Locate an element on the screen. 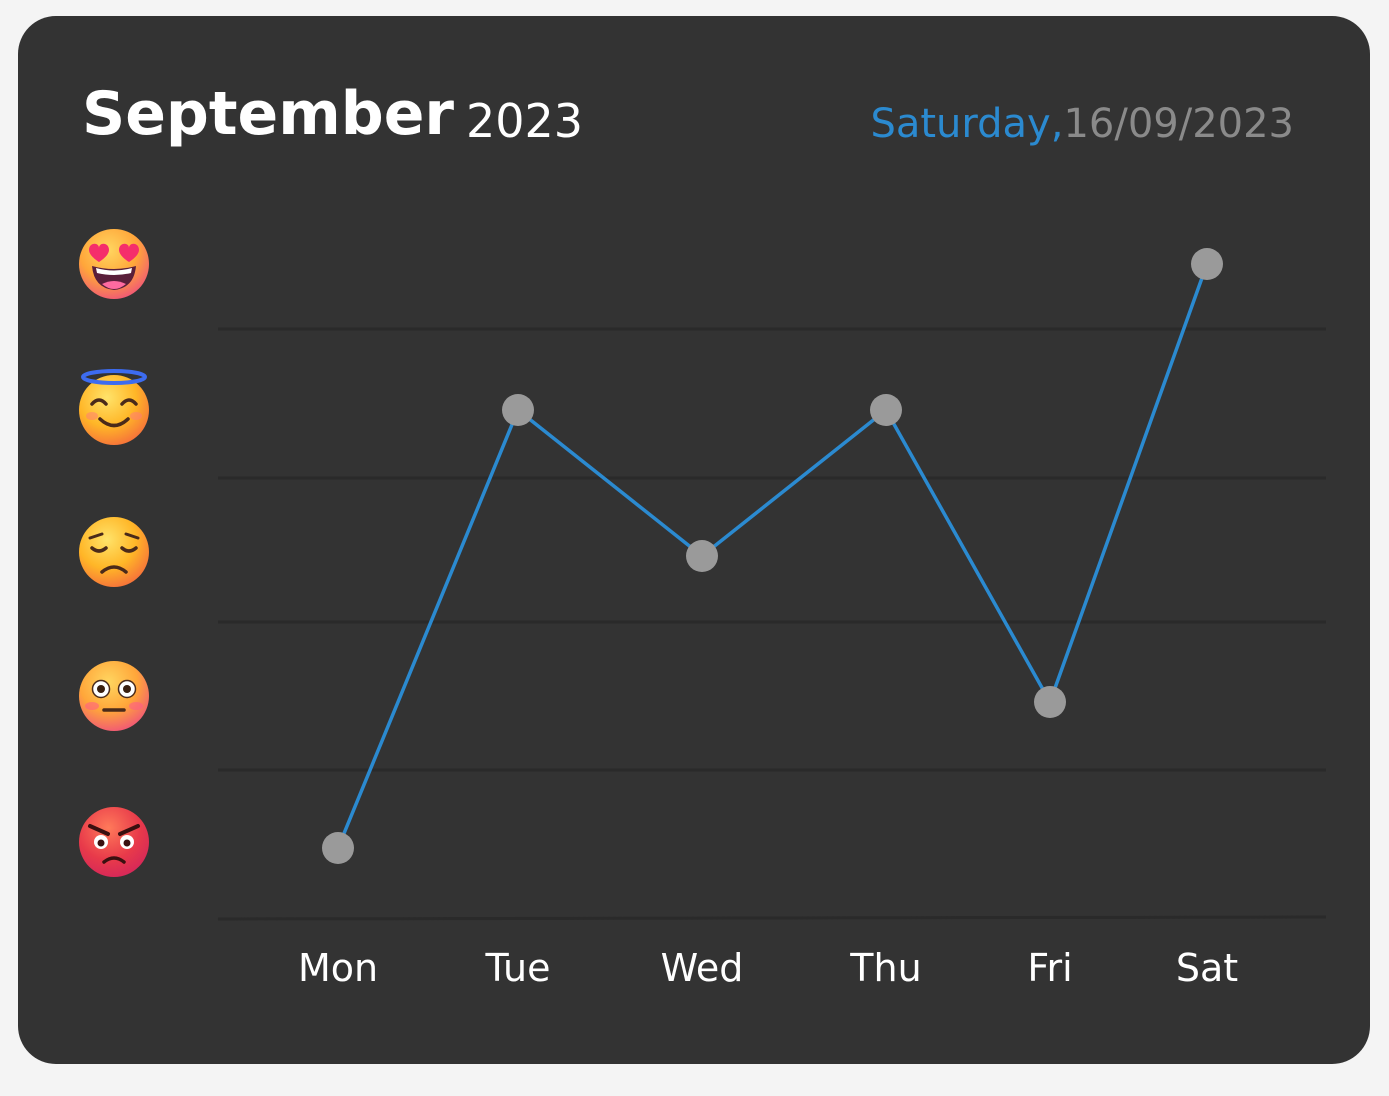 This screenshot has width=1389, height=1096. data-point-tue is located at coordinates (518, 410).